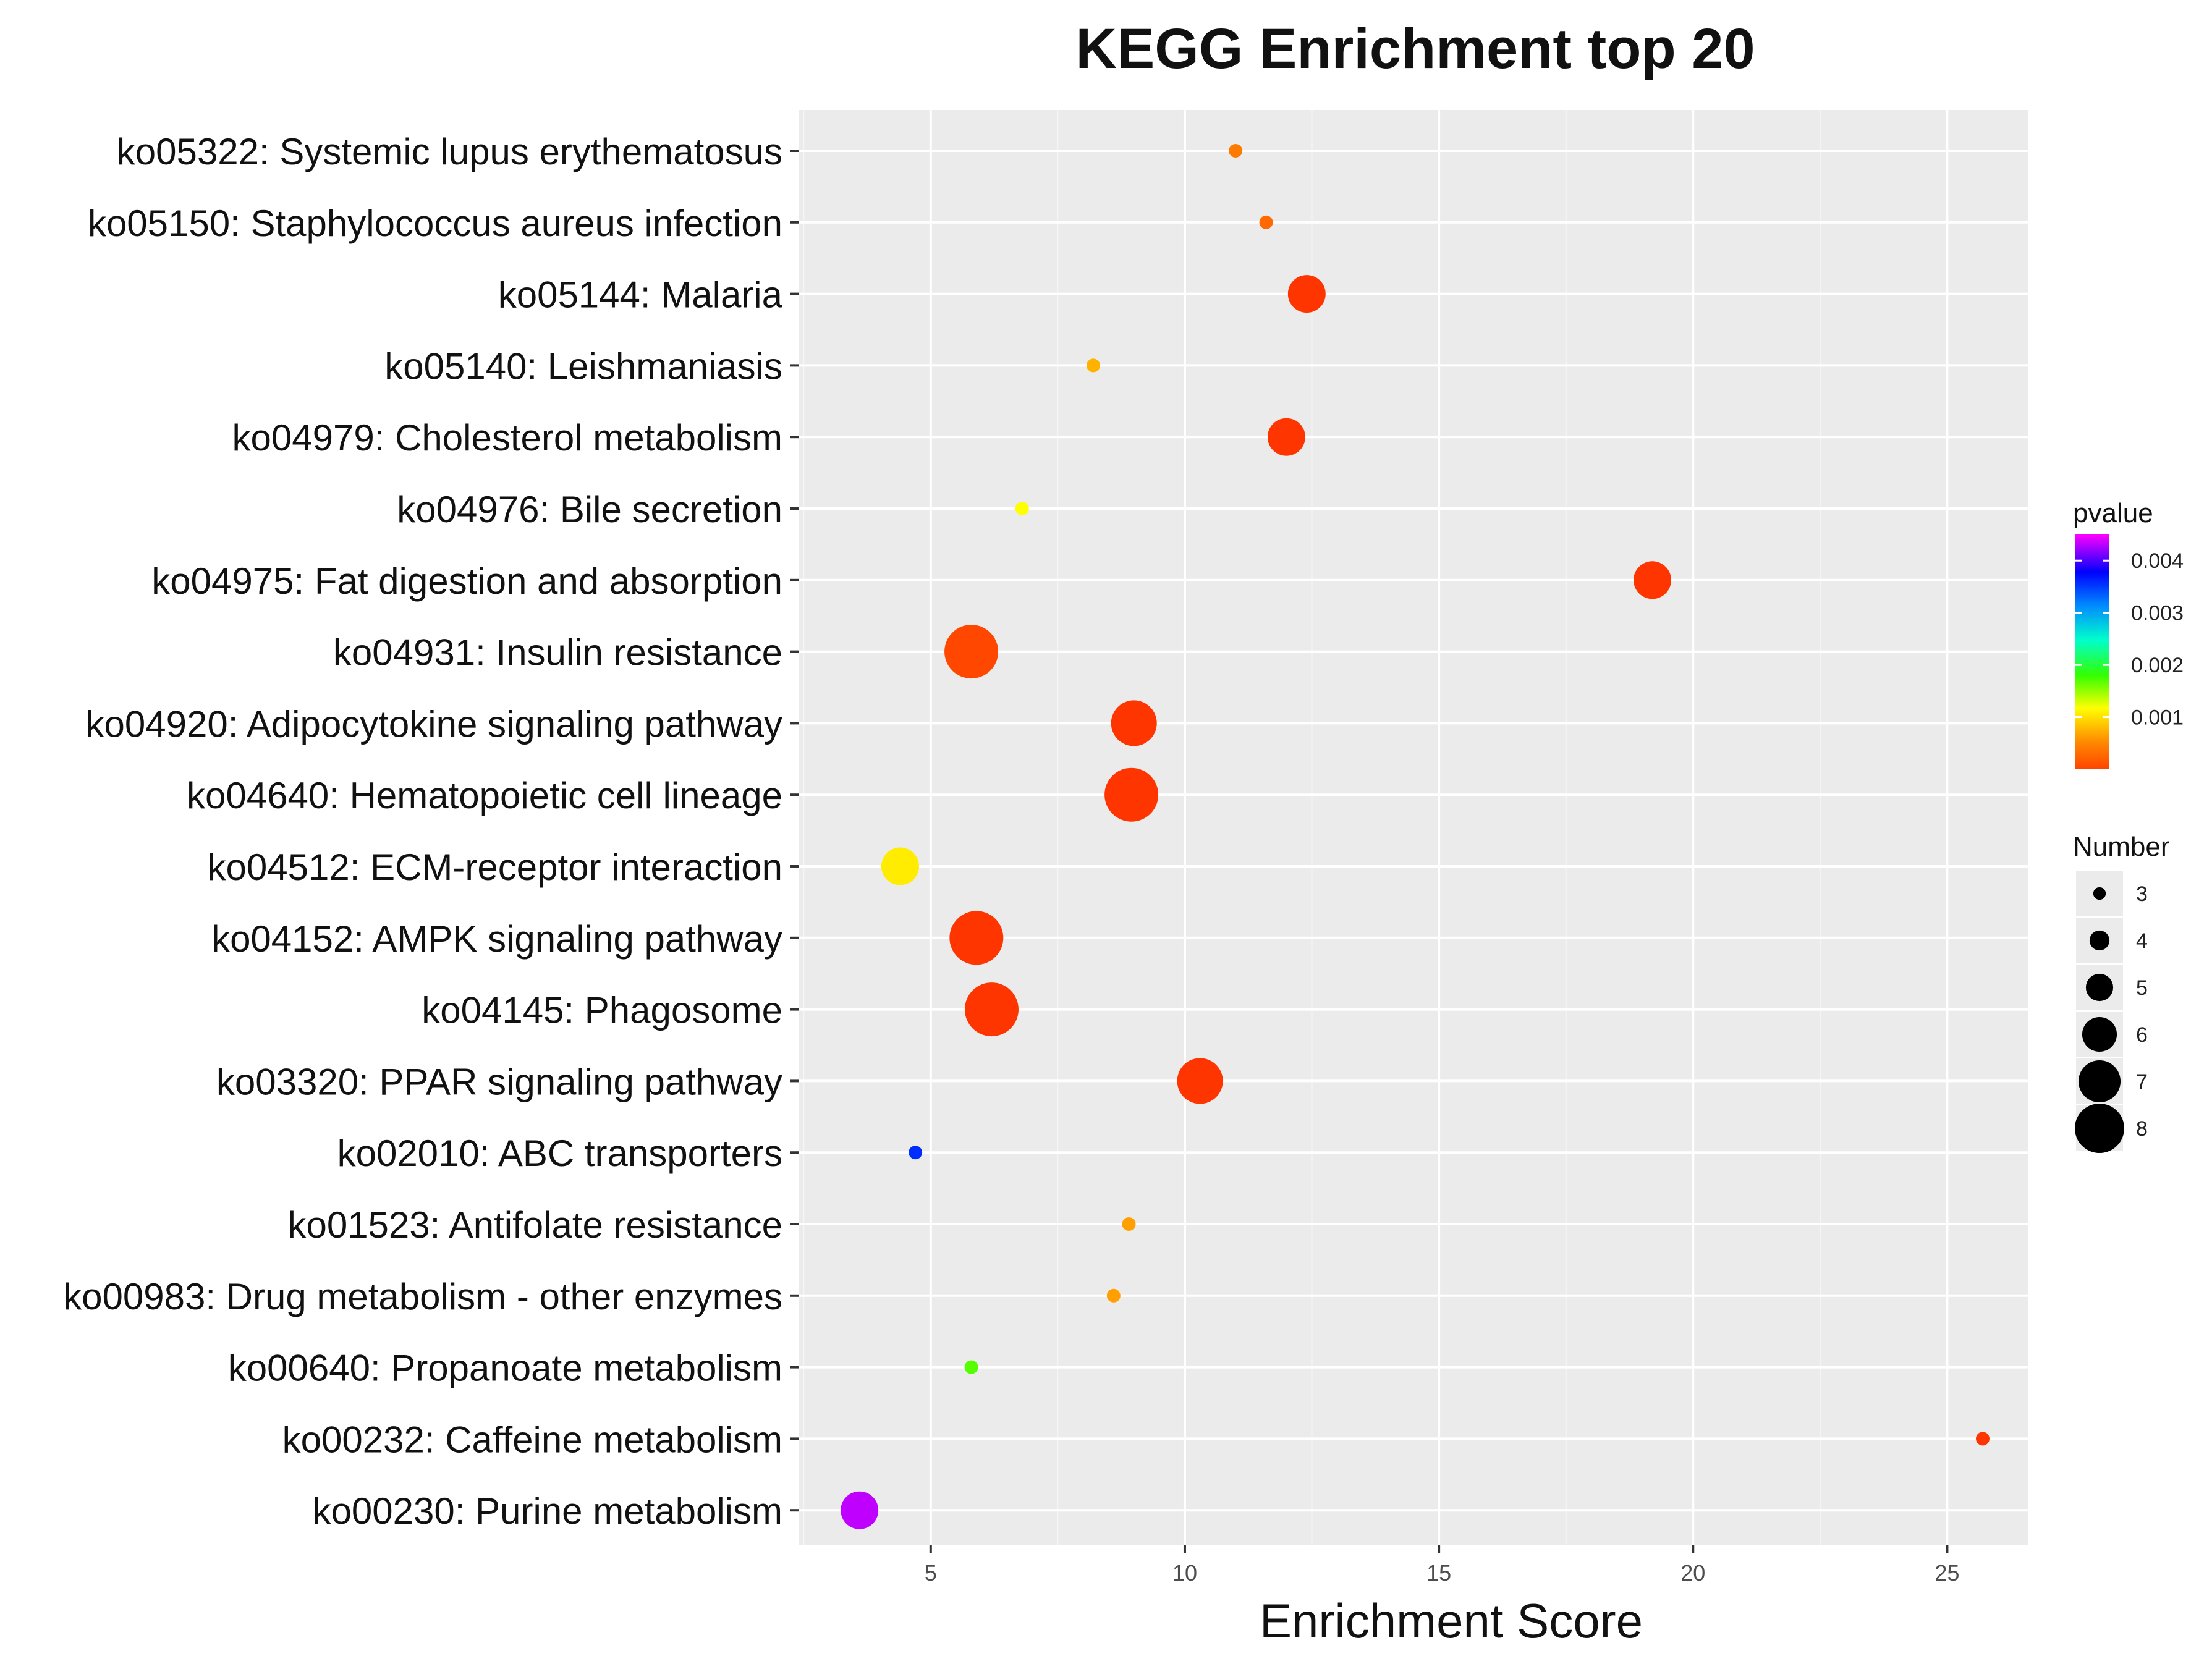 This screenshot has height=1656, width=2212. I want to click on number-legend: Number 3 4 5 6 7 8, so click(2121, 993).